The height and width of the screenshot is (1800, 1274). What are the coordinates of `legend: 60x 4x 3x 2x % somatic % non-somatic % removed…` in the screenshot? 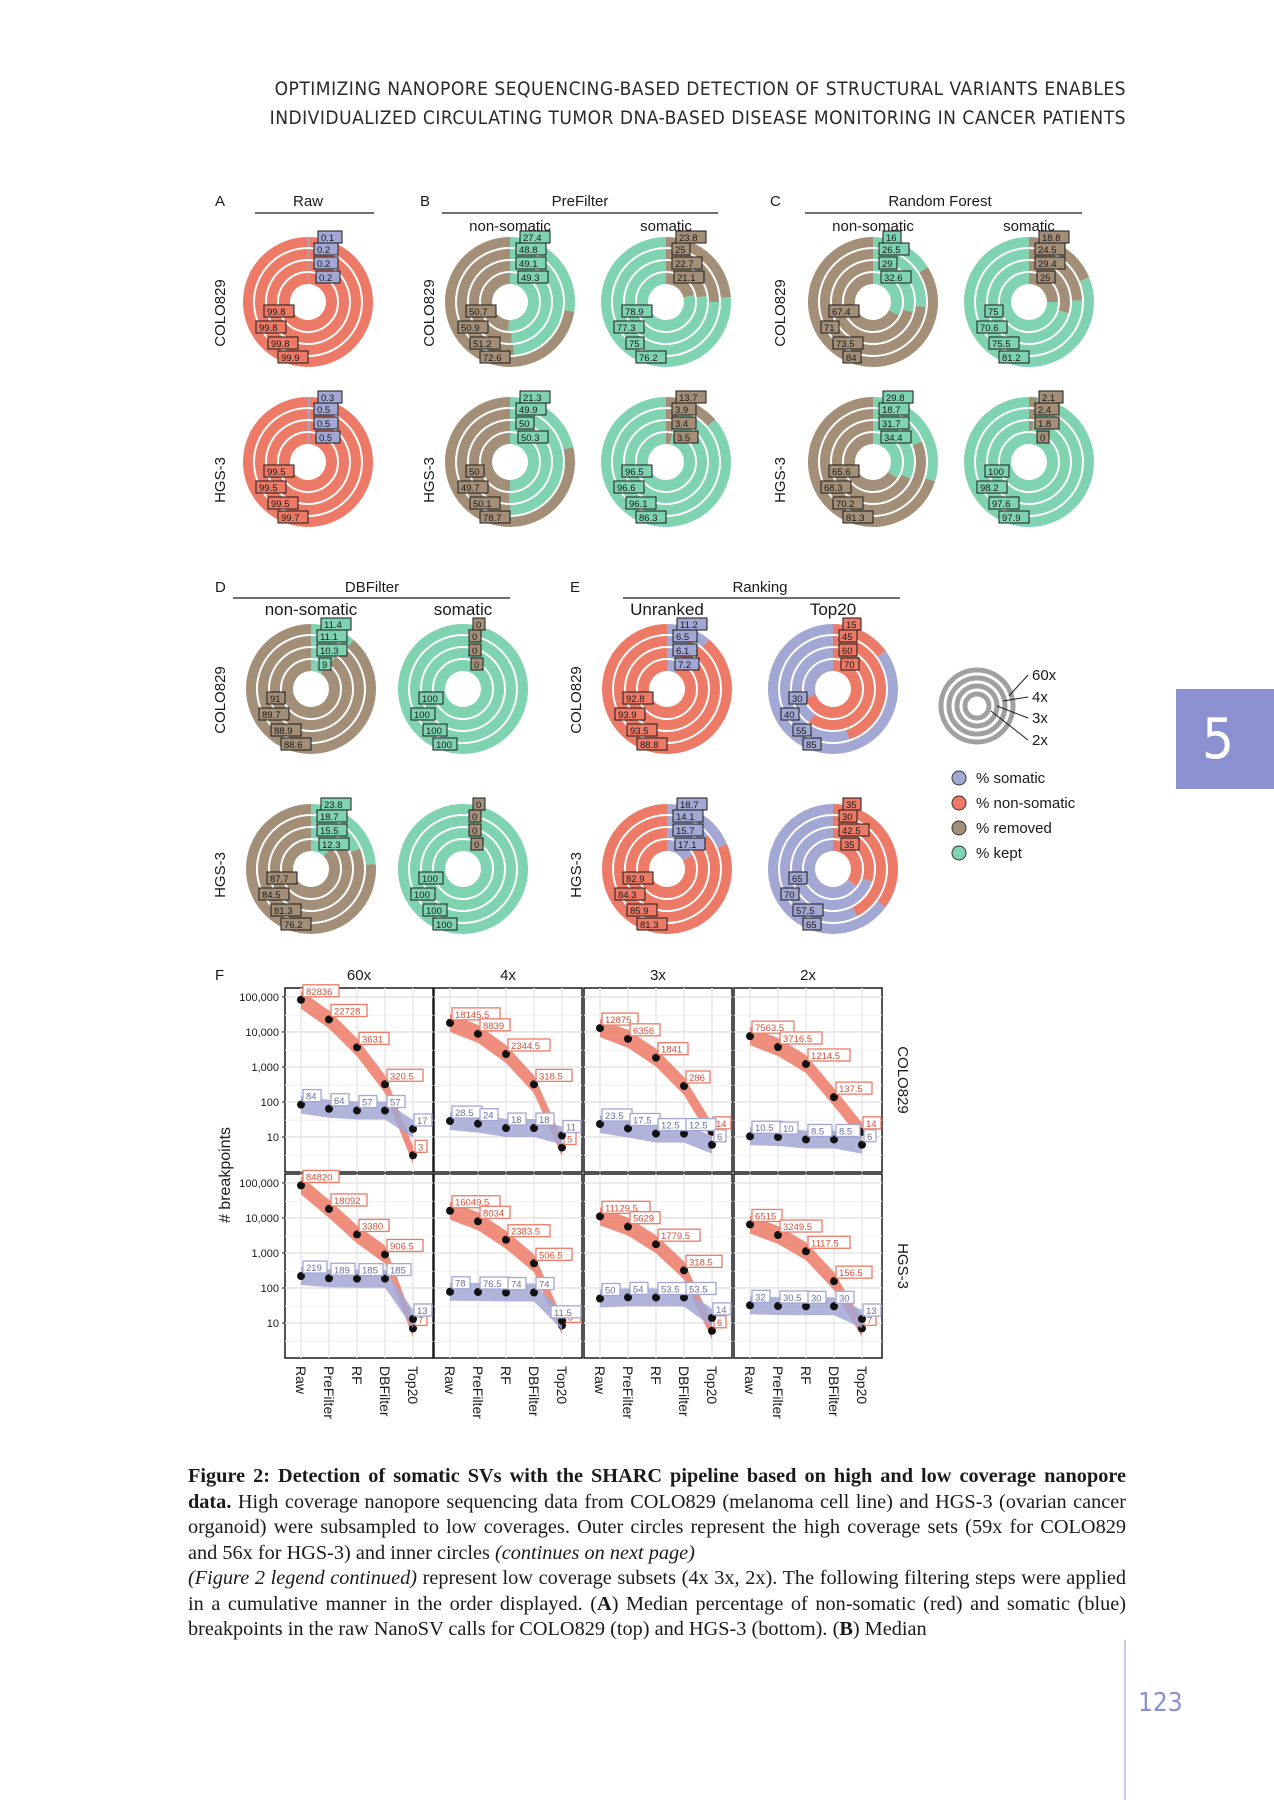 It's located at (1007, 764).